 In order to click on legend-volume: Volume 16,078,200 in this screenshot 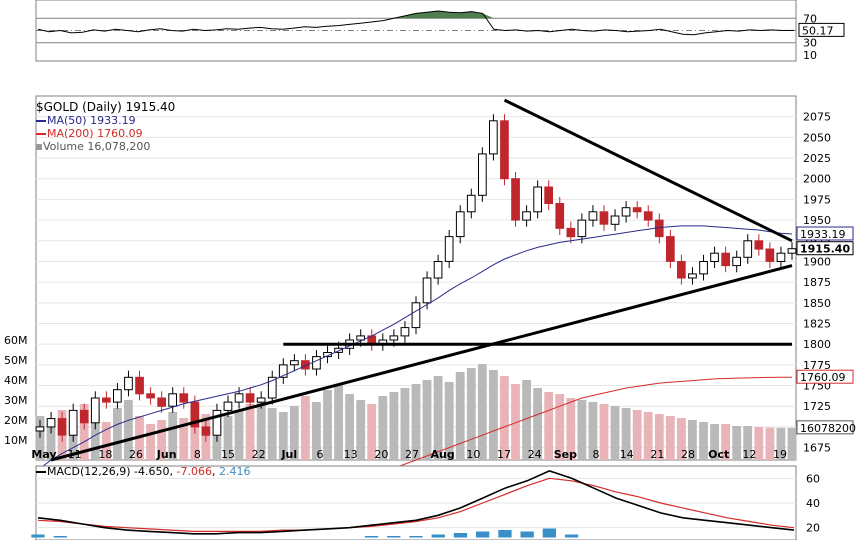, I will do `click(105, 146)`.